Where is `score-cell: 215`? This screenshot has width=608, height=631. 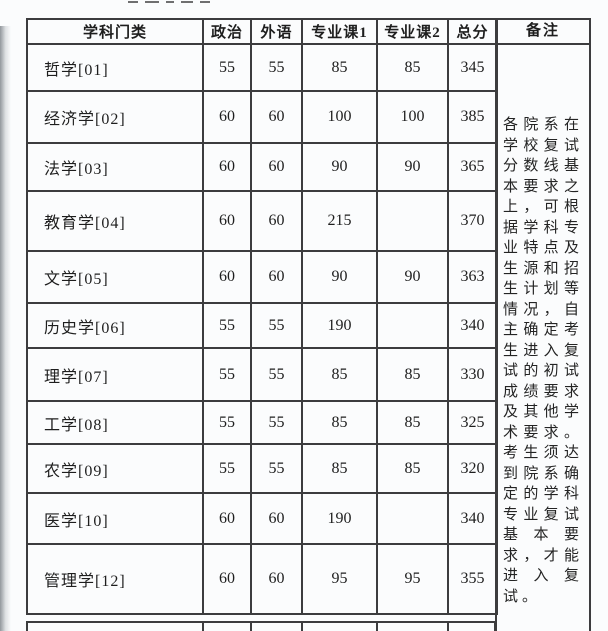 score-cell: 215 is located at coordinates (339, 221).